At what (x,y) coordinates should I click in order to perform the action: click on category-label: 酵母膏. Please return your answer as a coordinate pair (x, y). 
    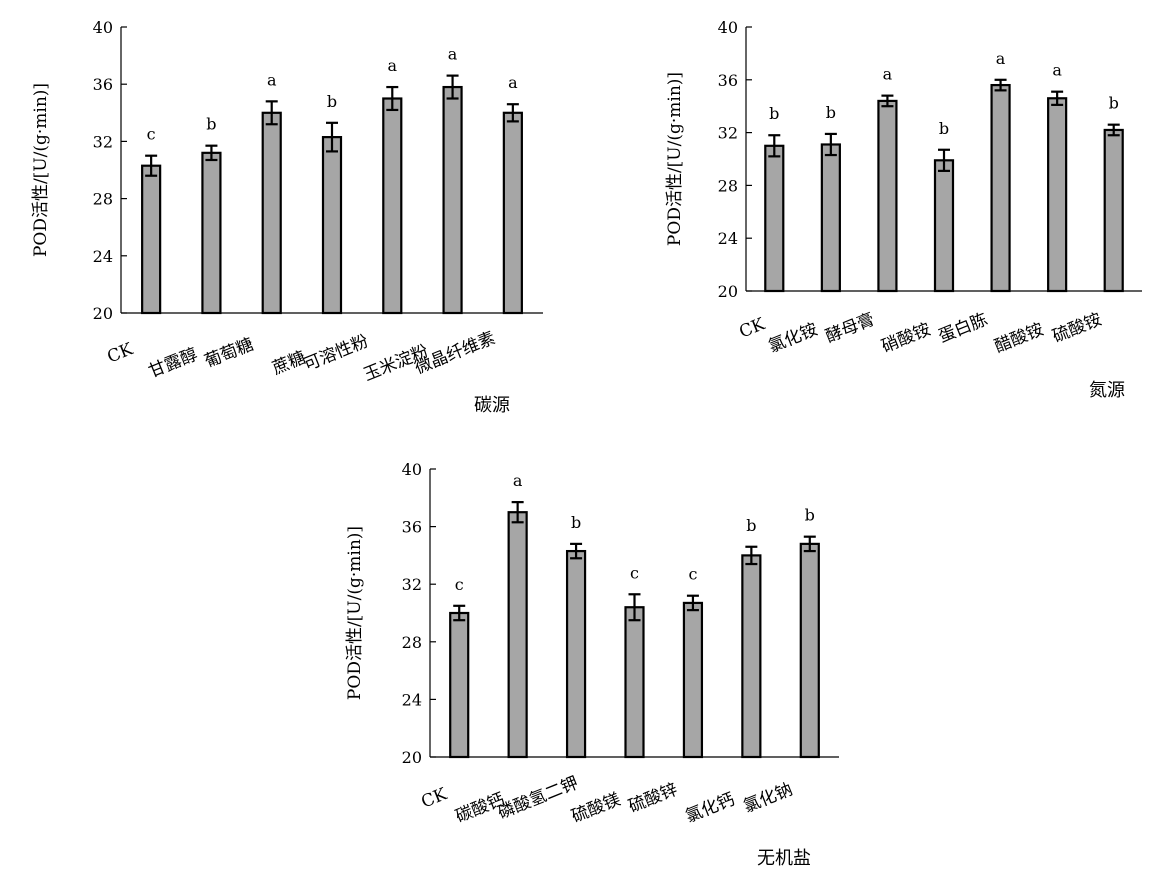
    Looking at the image, I should click on (849, 328).